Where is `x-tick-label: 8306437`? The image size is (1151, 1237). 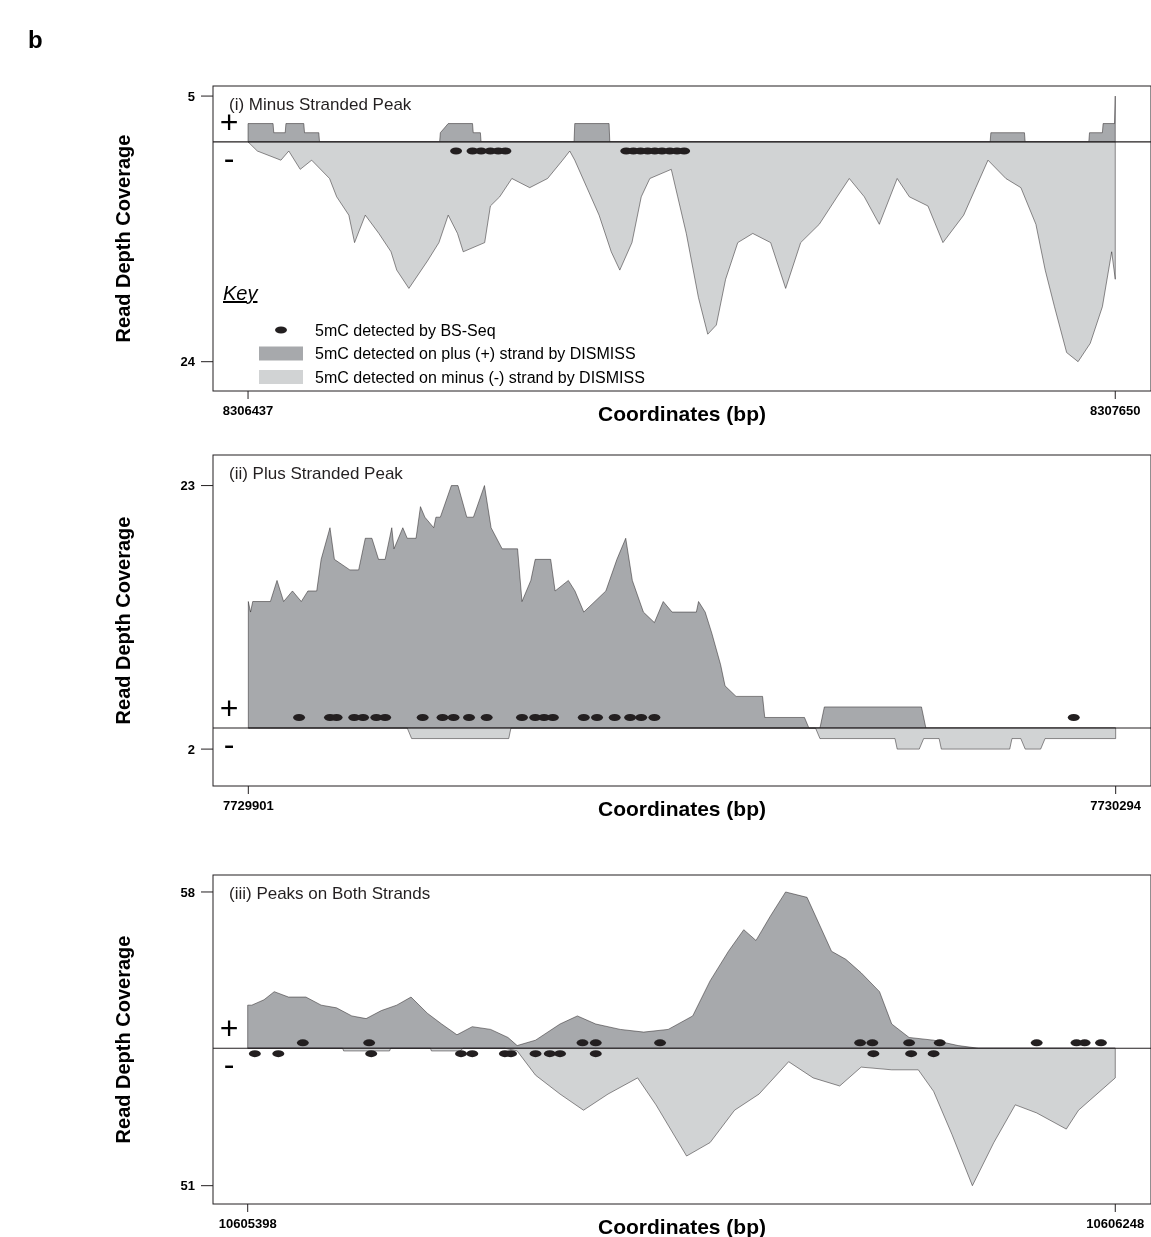 x-tick-label: 8306437 is located at coordinates (248, 410).